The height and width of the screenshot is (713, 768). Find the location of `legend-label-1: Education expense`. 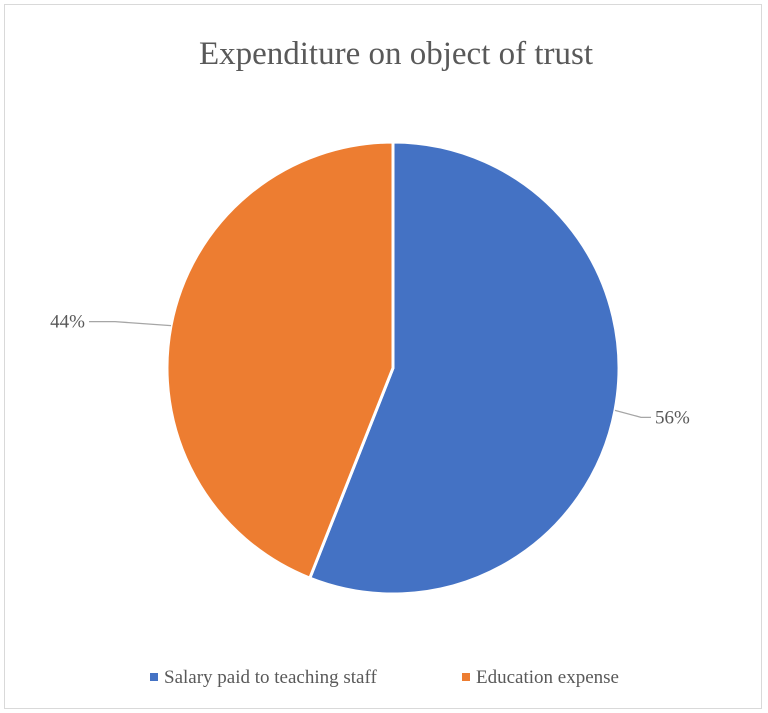

legend-label-1: Education expense is located at coordinates (547, 677).